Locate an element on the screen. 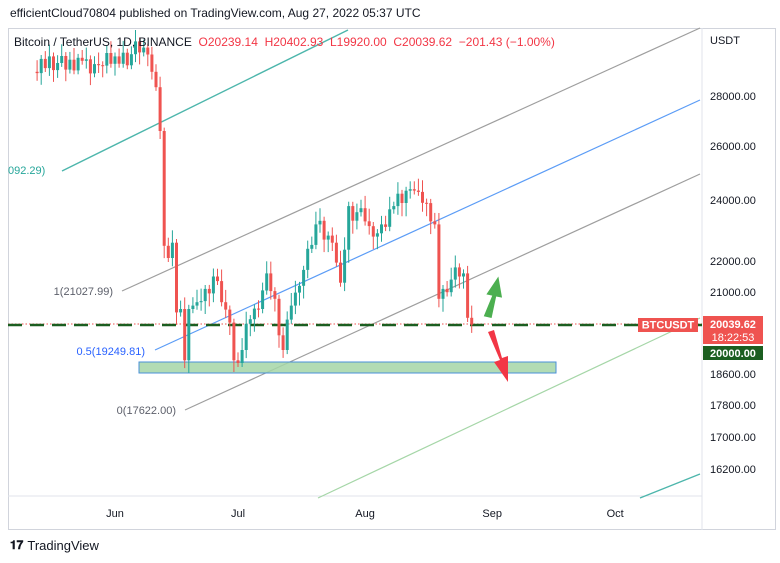  footer-brand: TradingView is located at coordinates (63, 545).